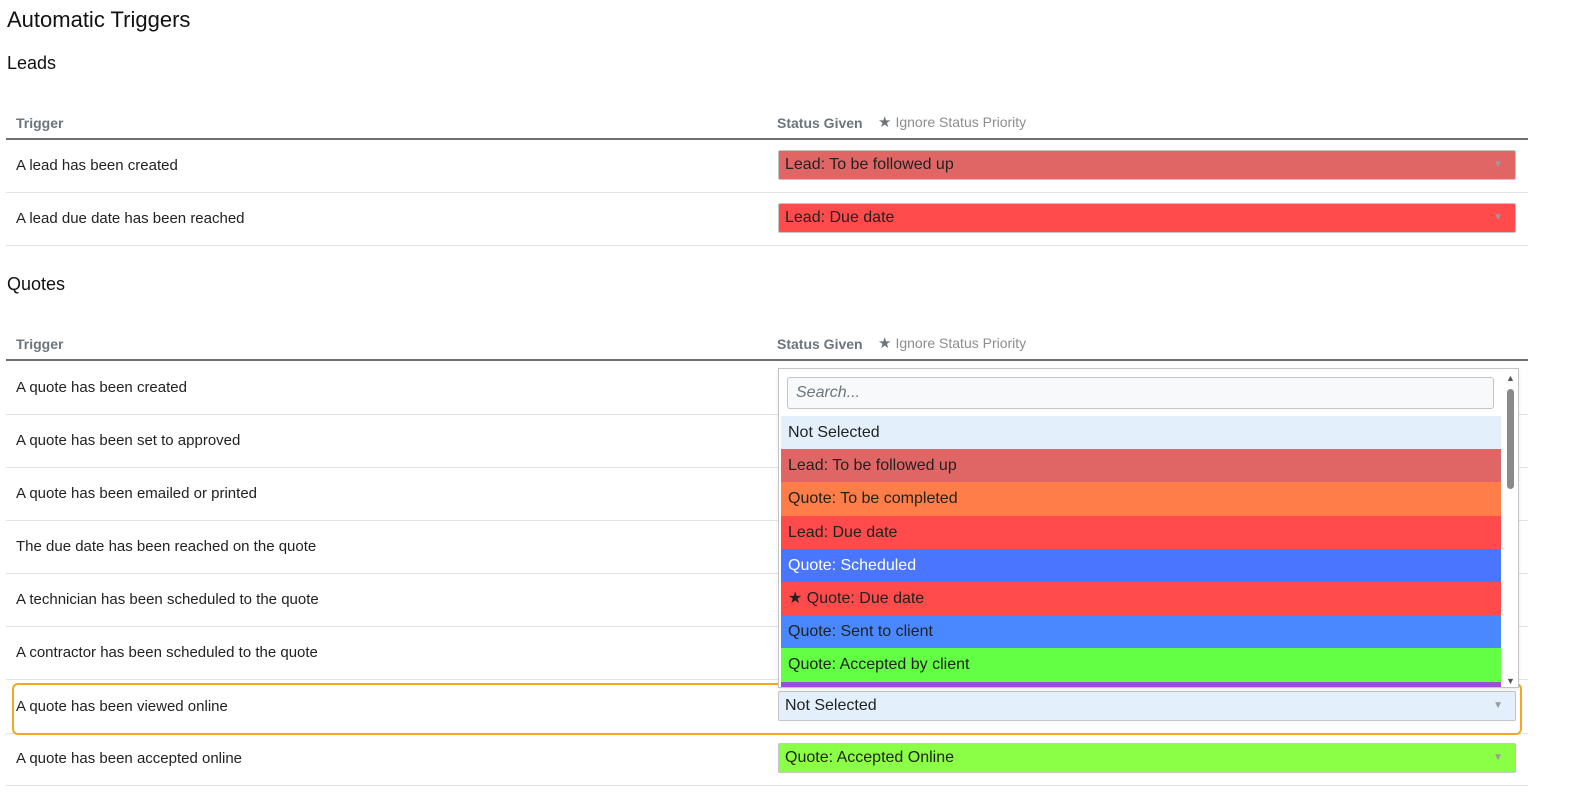 Image resolution: width=1579 pixels, height=799 pixels. Describe the element at coordinates (36, 284) in the screenshot. I see `quotes-section-title: Quotes` at that location.